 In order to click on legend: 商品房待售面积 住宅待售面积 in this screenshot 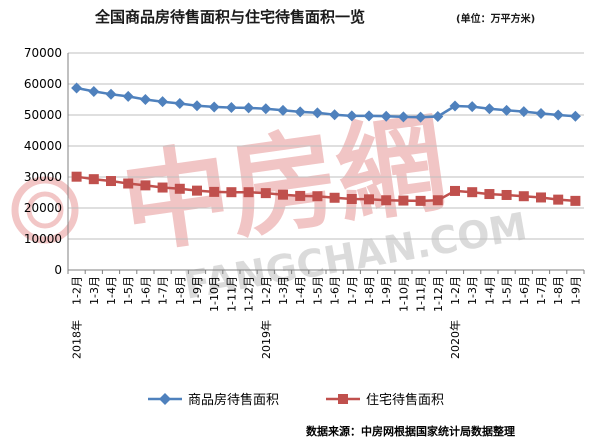, I will do `click(296, 400)`.